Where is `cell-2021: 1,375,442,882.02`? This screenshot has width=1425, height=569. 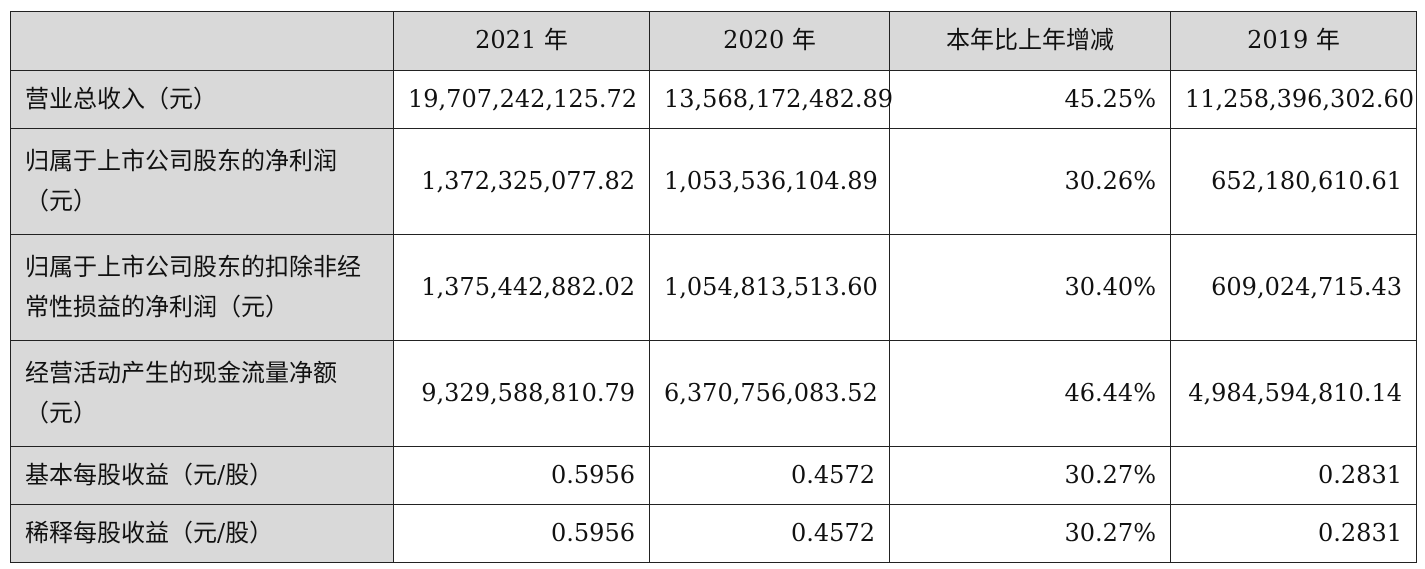 cell-2021: 1,375,442,882.02 is located at coordinates (521, 287).